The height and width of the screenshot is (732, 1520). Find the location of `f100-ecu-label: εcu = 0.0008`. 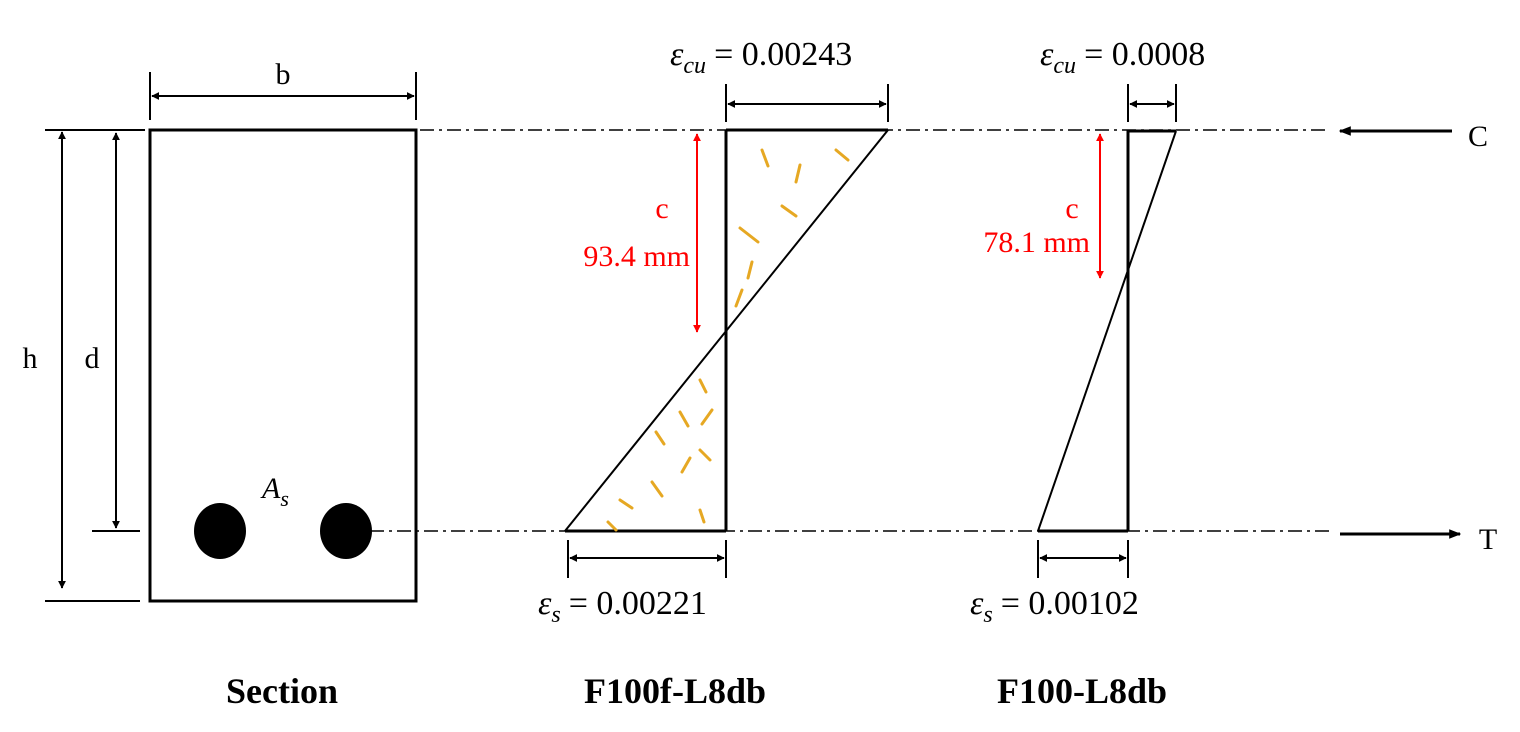

f100-ecu-label: εcu = 0.0008 is located at coordinates (1122, 57).